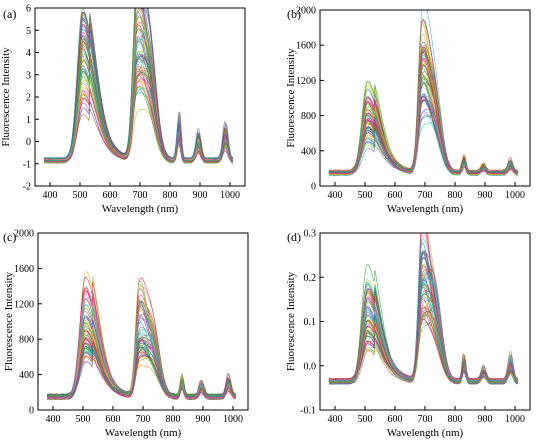  Describe the element at coordinates (310, 234) in the screenshot. I see `y-tick-label: 0.3` at that location.